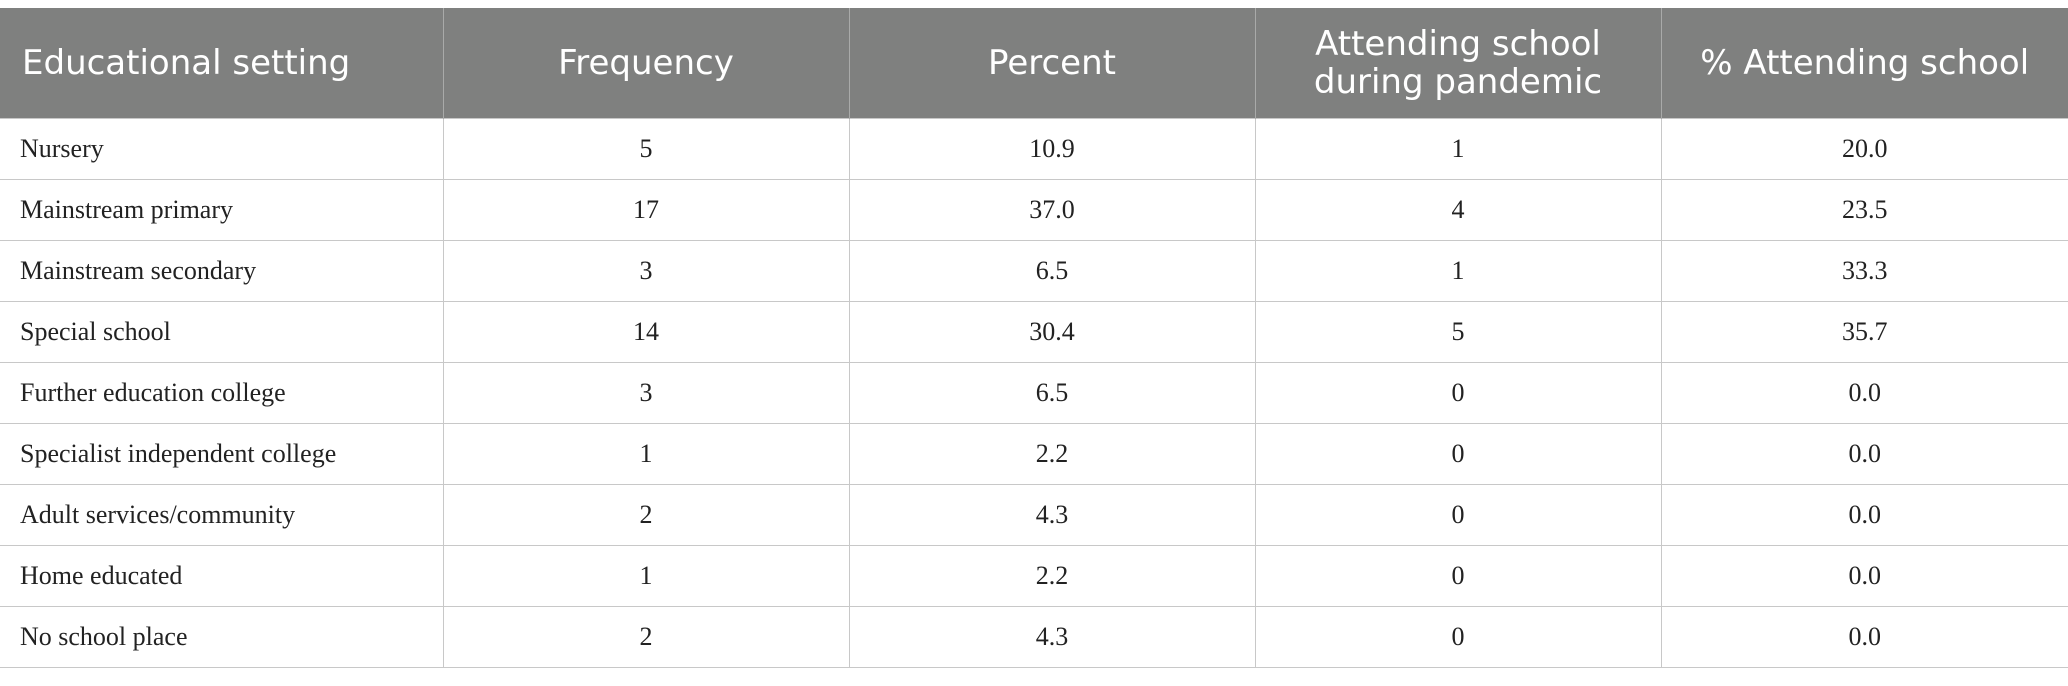 The width and height of the screenshot is (2068, 686). I want to click on table-row: Adult services/community 2 4.3 0 0.0, so click(1034, 514).